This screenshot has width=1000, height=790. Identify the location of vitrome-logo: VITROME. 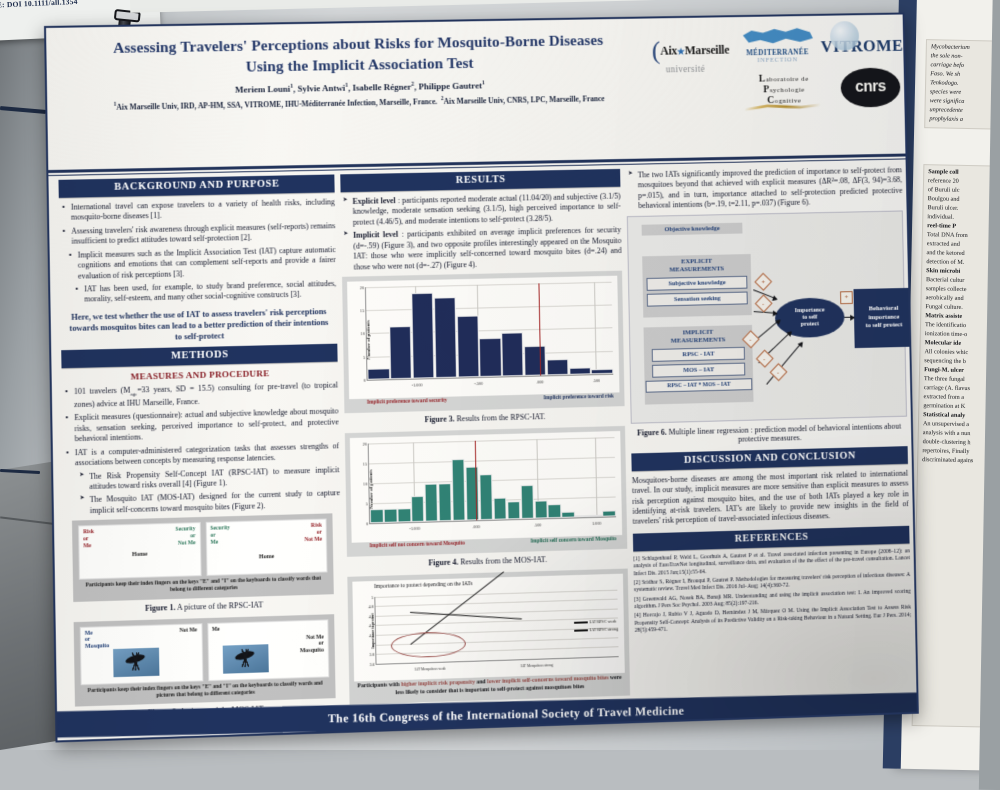
(862, 39).